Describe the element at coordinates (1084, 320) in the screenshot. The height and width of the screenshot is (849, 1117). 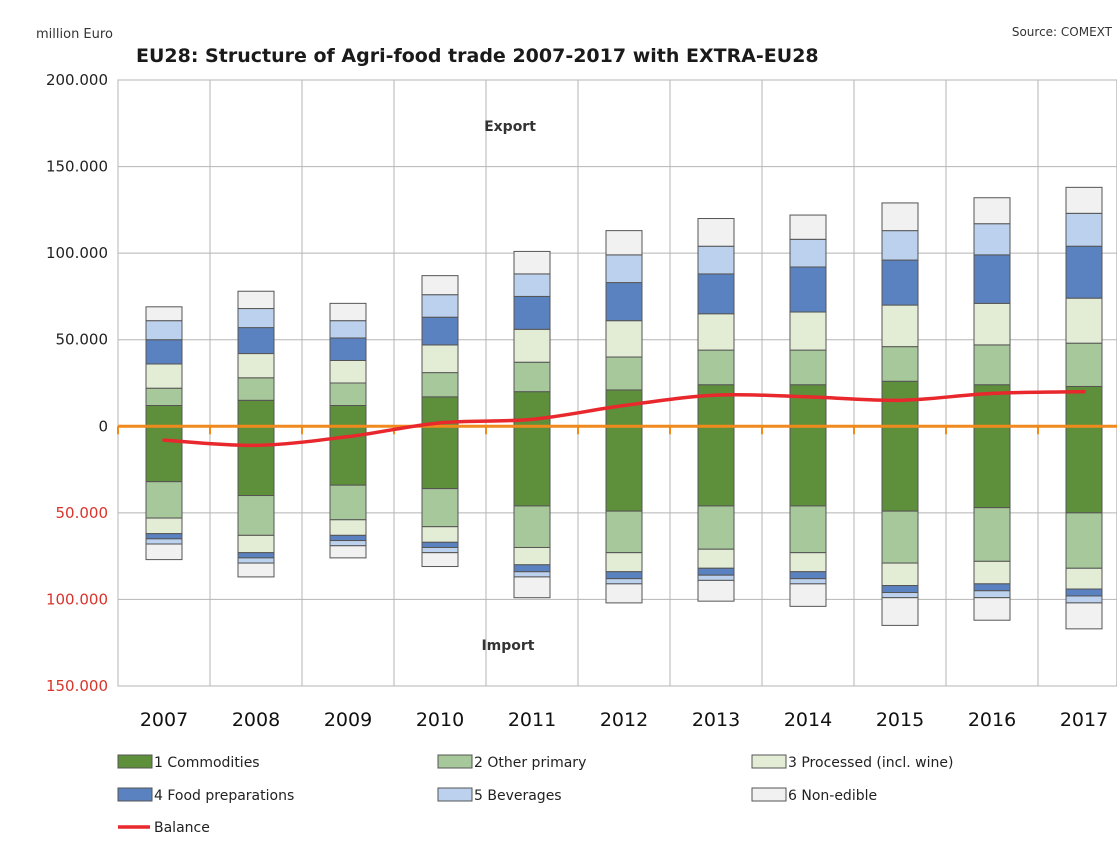
I see `export-bar-2017-s3` at that location.